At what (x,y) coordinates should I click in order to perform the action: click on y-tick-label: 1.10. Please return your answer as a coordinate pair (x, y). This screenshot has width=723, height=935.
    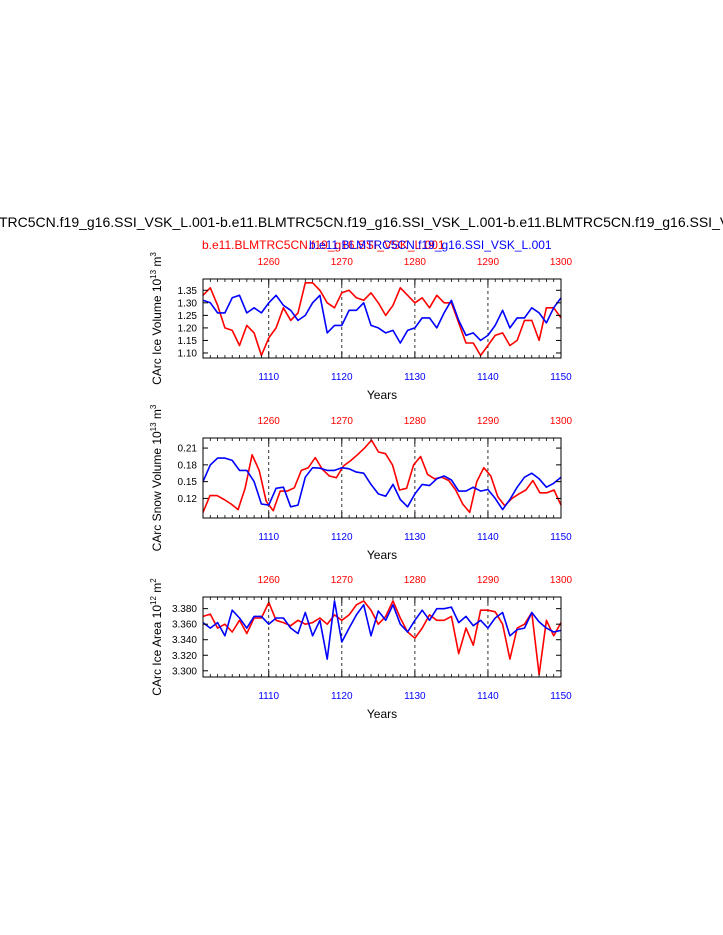
    Looking at the image, I should click on (188, 353).